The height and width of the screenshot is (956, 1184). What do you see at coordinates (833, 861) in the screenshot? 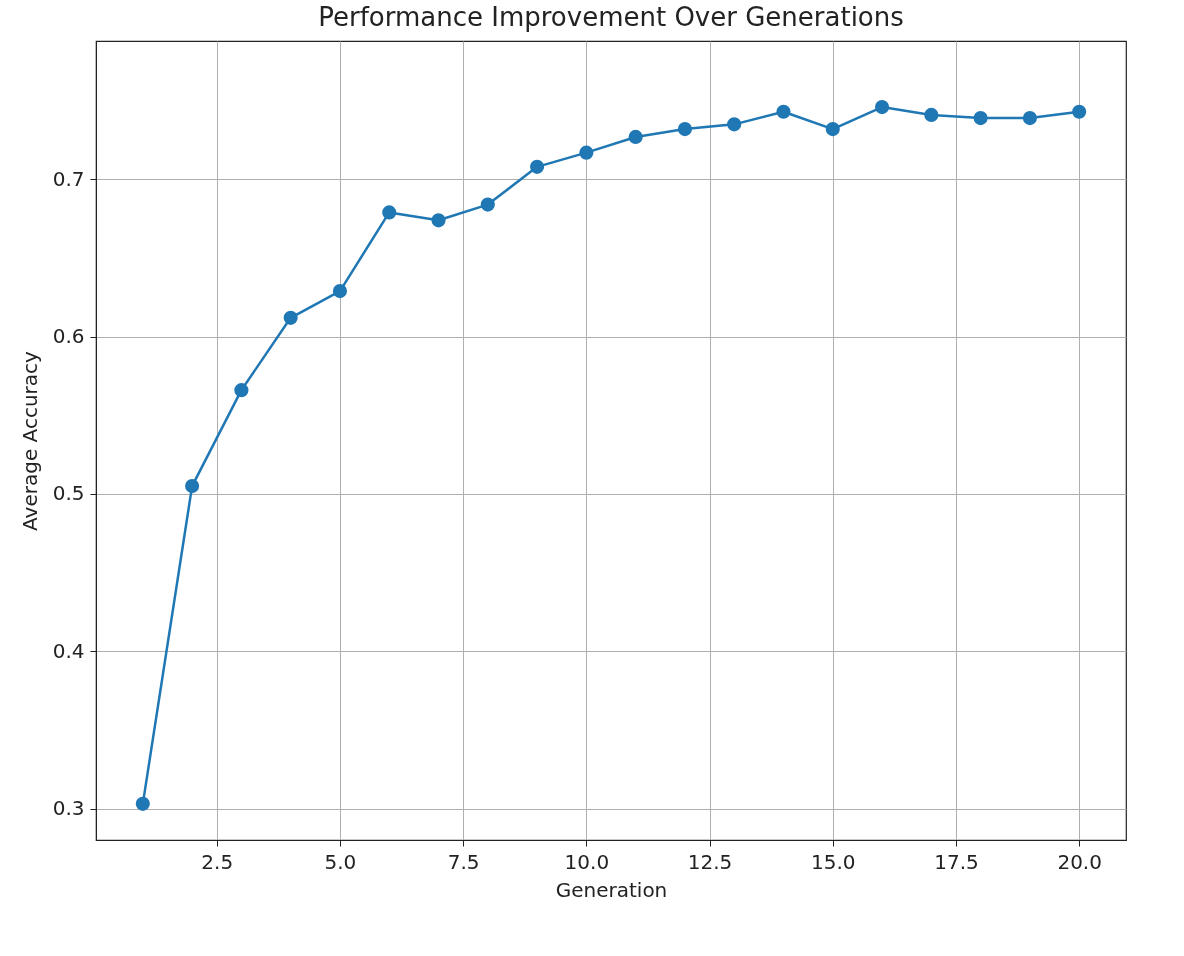
I see `x-tick-label: 15.0` at bounding box center [833, 861].